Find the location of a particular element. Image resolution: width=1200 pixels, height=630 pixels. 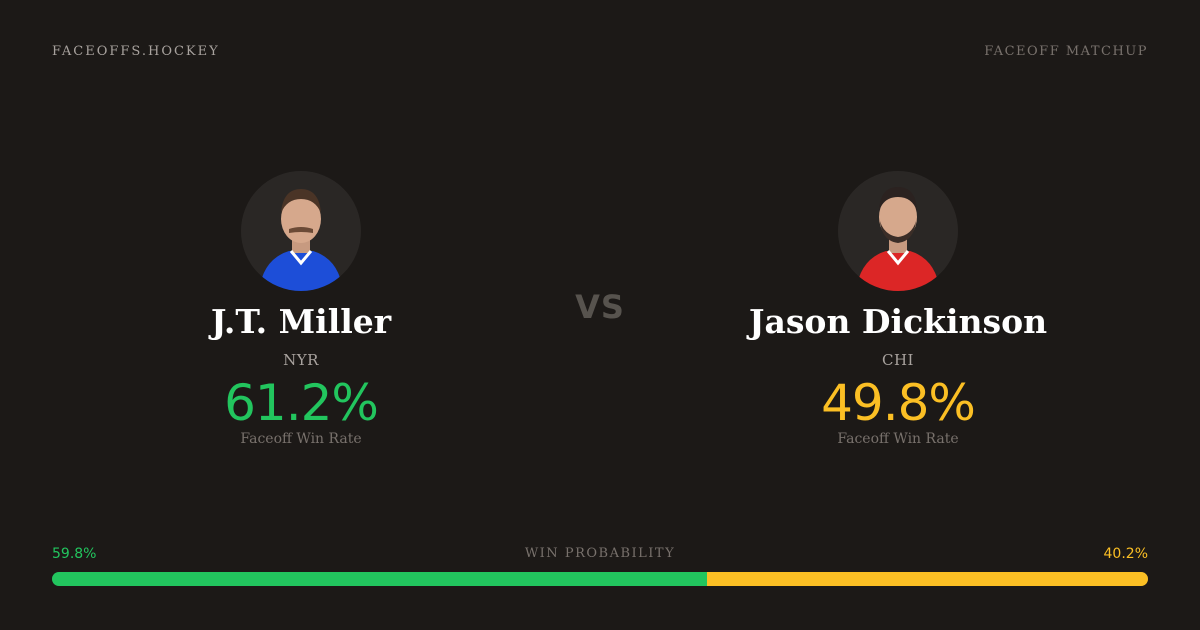

faceoff-win-rate: 49.8% is located at coordinates (898, 403).